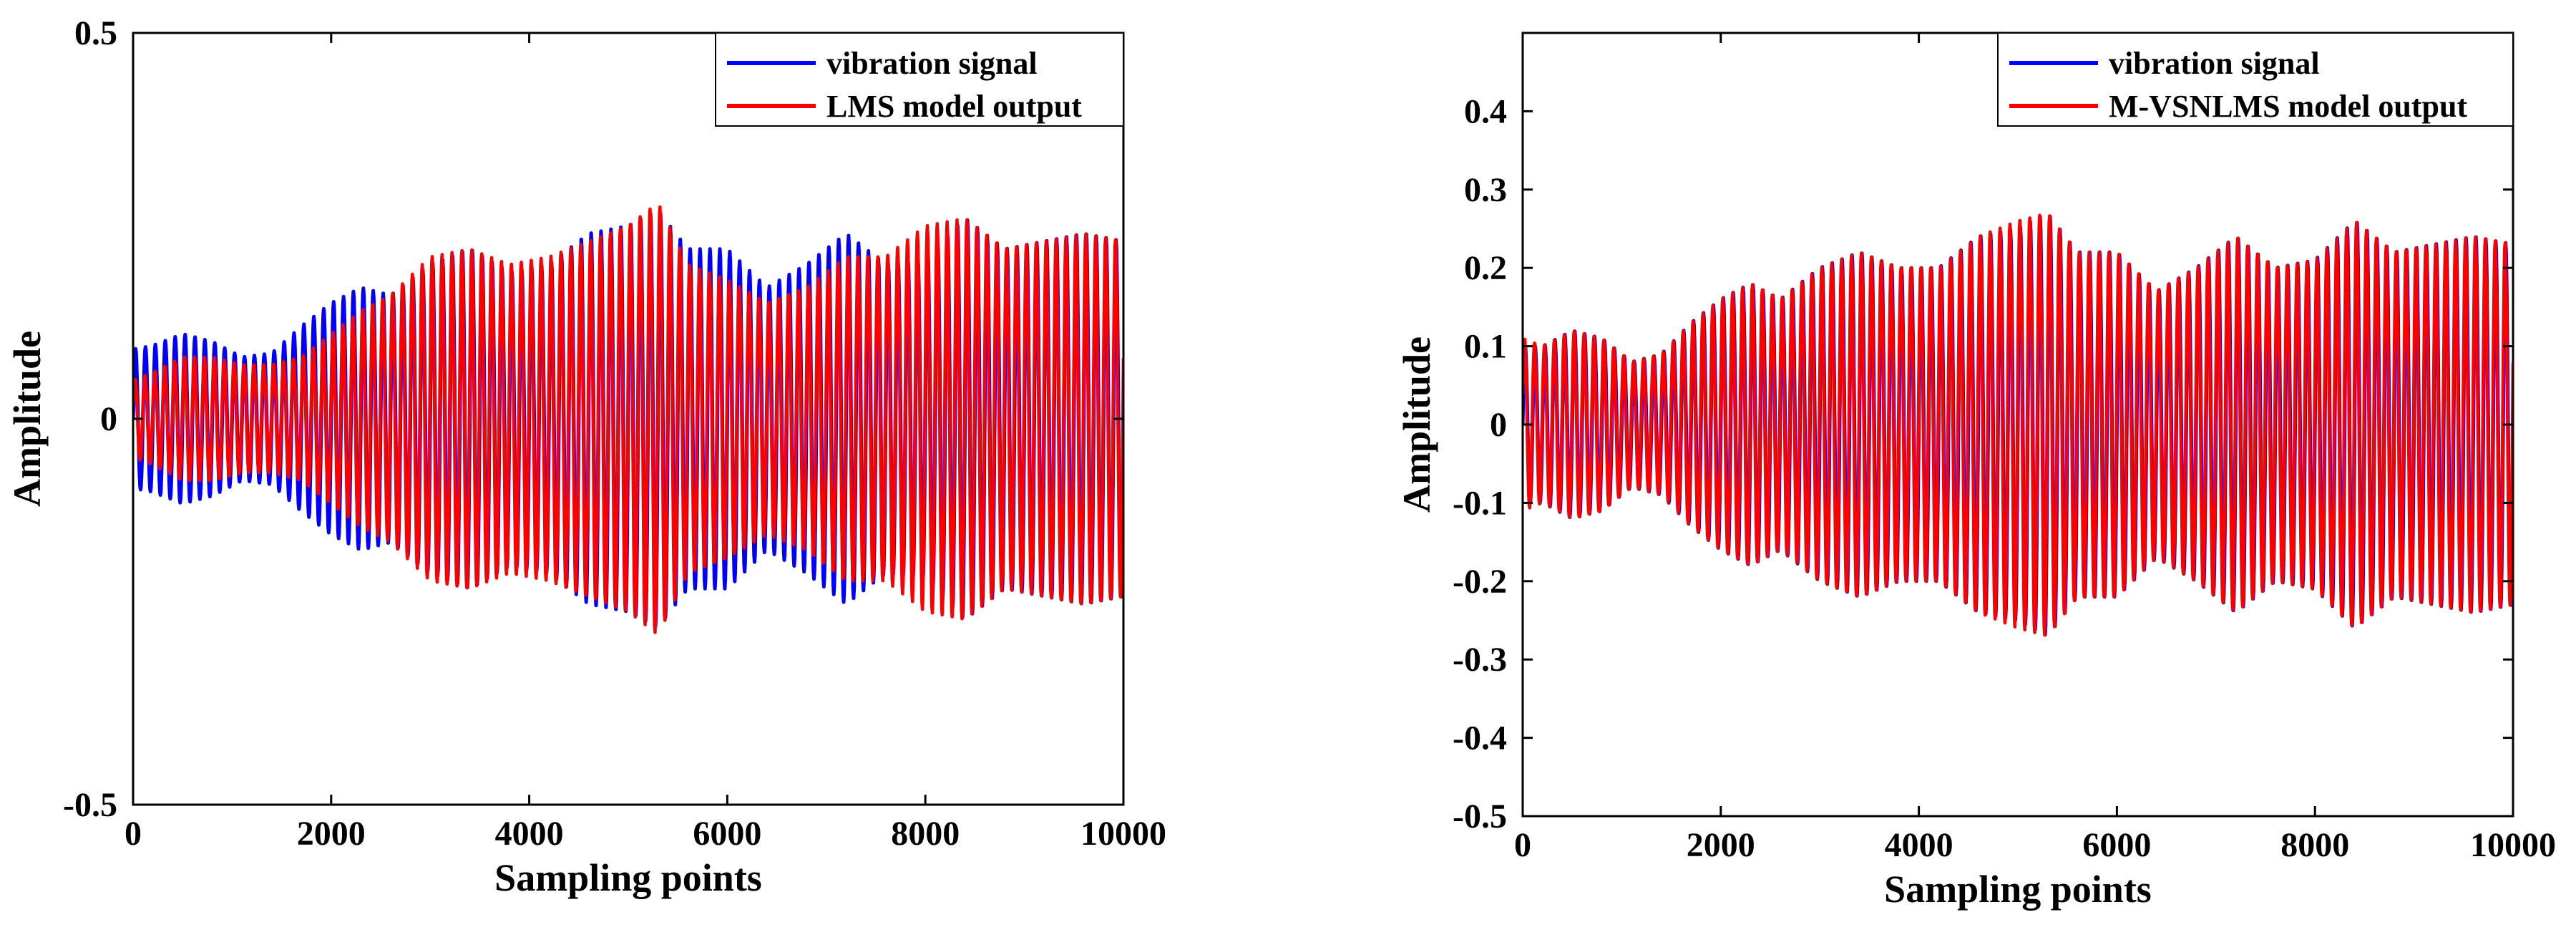  Describe the element at coordinates (2288, 106) in the screenshot. I see `legend-label-m-vsnlms-model-output: M-VSNLMS model output` at that location.